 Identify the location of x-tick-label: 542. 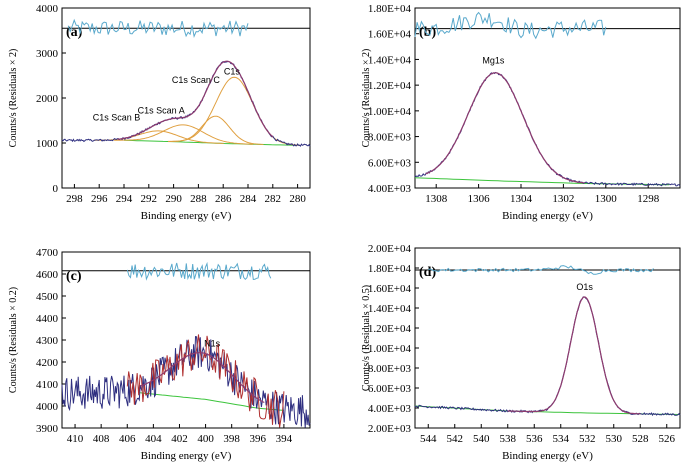
(455, 439).